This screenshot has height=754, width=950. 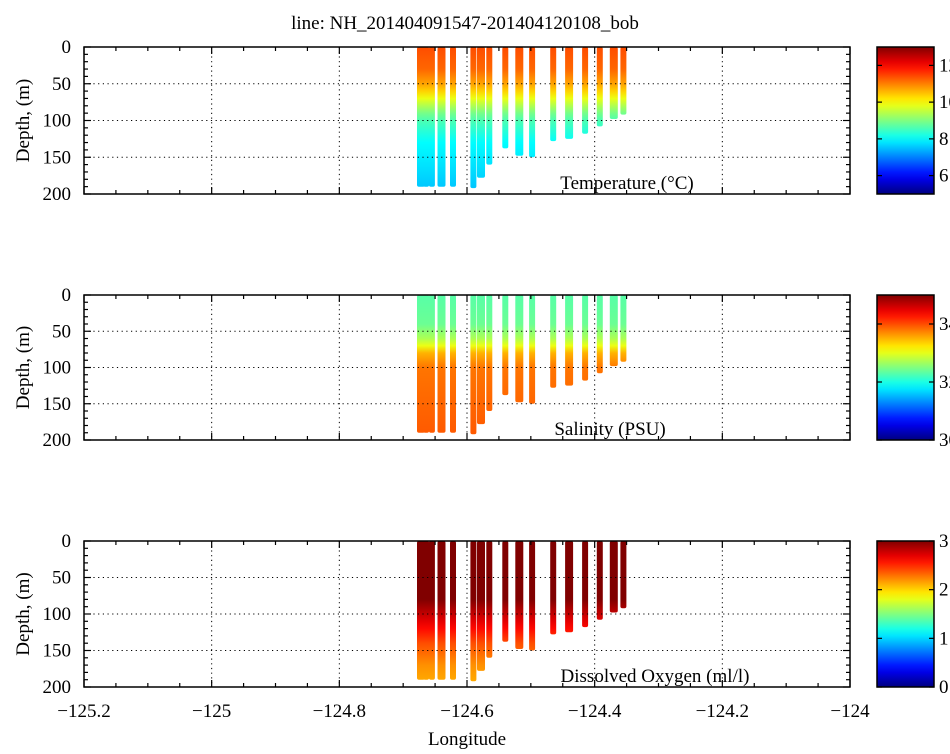 I want to click on label-temperature: Temperature (°C), so click(x=626, y=183).